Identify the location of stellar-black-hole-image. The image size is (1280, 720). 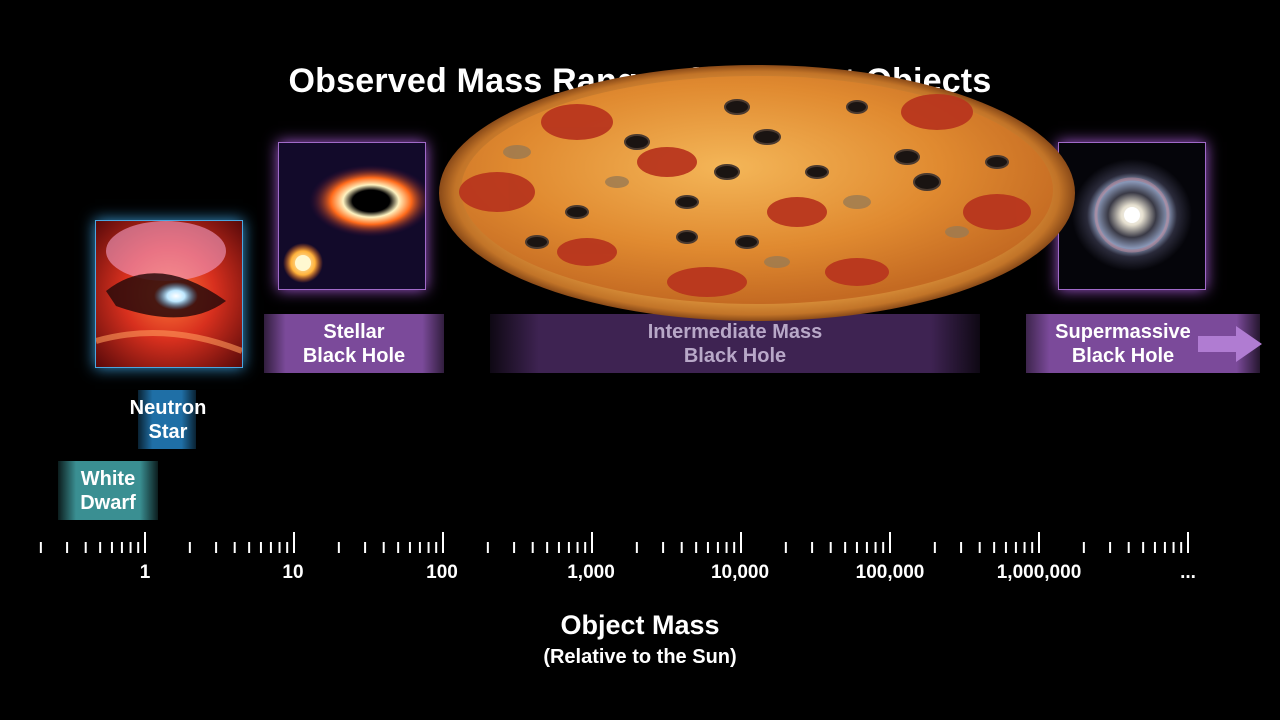
(352, 216).